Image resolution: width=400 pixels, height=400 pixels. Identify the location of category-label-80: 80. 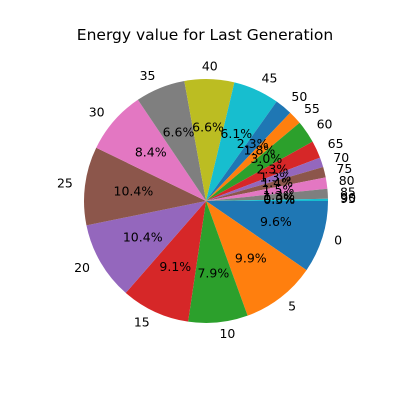
(347, 180).